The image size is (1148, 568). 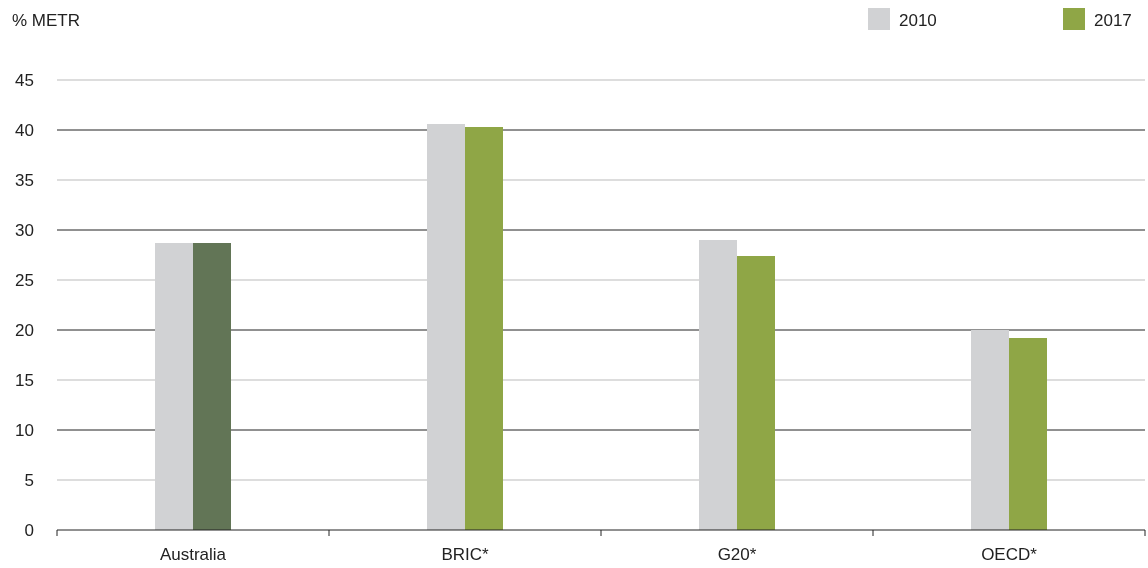 I want to click on x-tick-label: OECD*, so click(x=1009, y=554).